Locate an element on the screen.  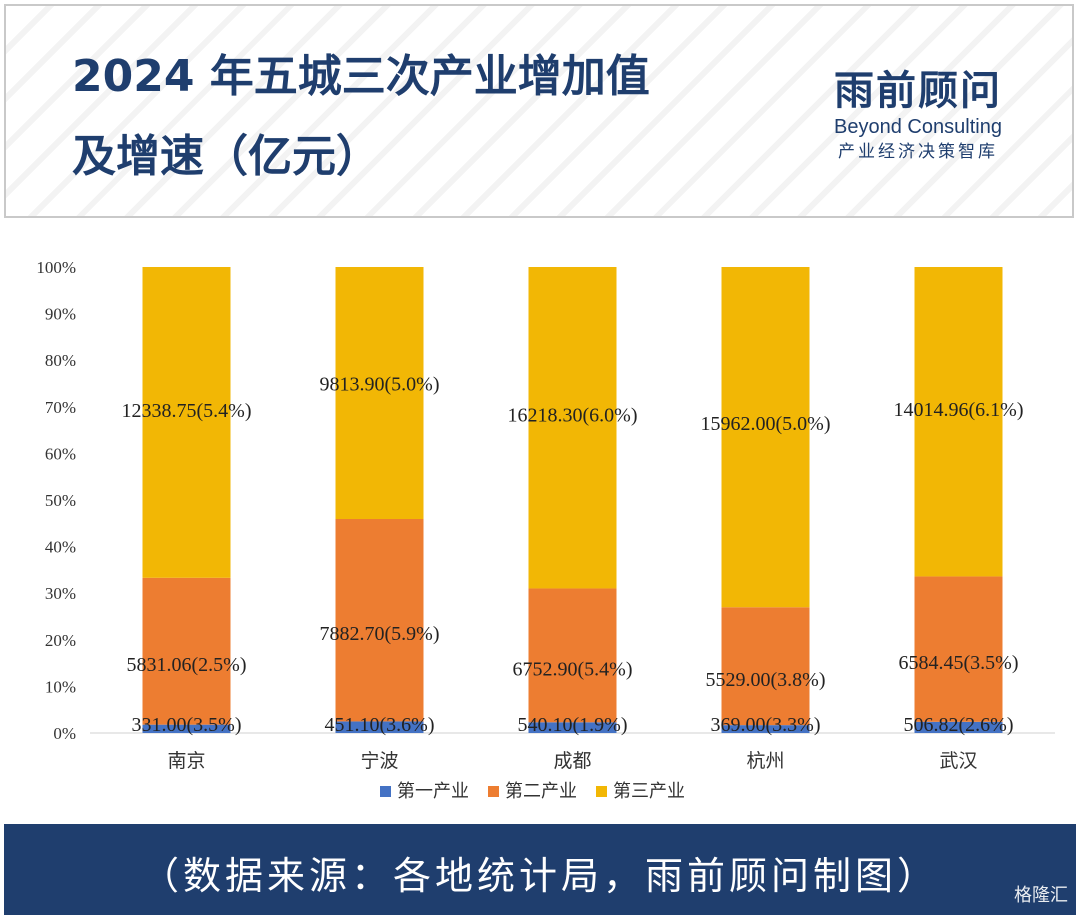
y-tick-label: 10% is located at coordinates (60, 686).